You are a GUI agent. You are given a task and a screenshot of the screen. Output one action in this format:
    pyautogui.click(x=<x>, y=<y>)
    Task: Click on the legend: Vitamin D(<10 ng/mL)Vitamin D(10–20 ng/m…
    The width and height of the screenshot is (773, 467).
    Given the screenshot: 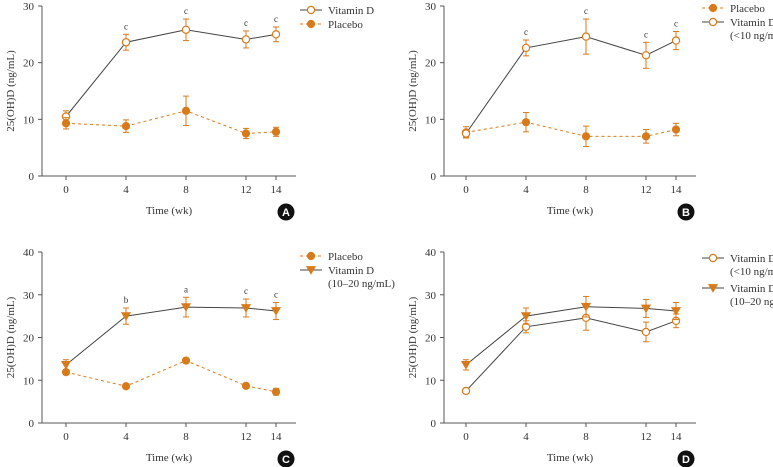 What is the action you would take?
    pyautogui.click(x=737, y=280)
    